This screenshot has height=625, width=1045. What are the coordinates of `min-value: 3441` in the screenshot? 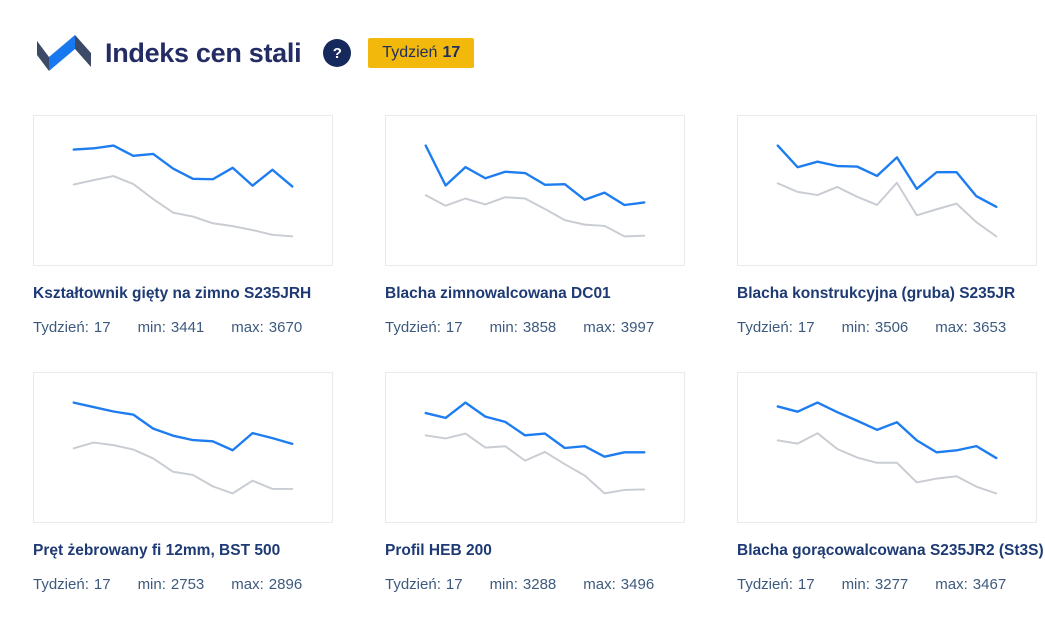 It's located at (187, 327).